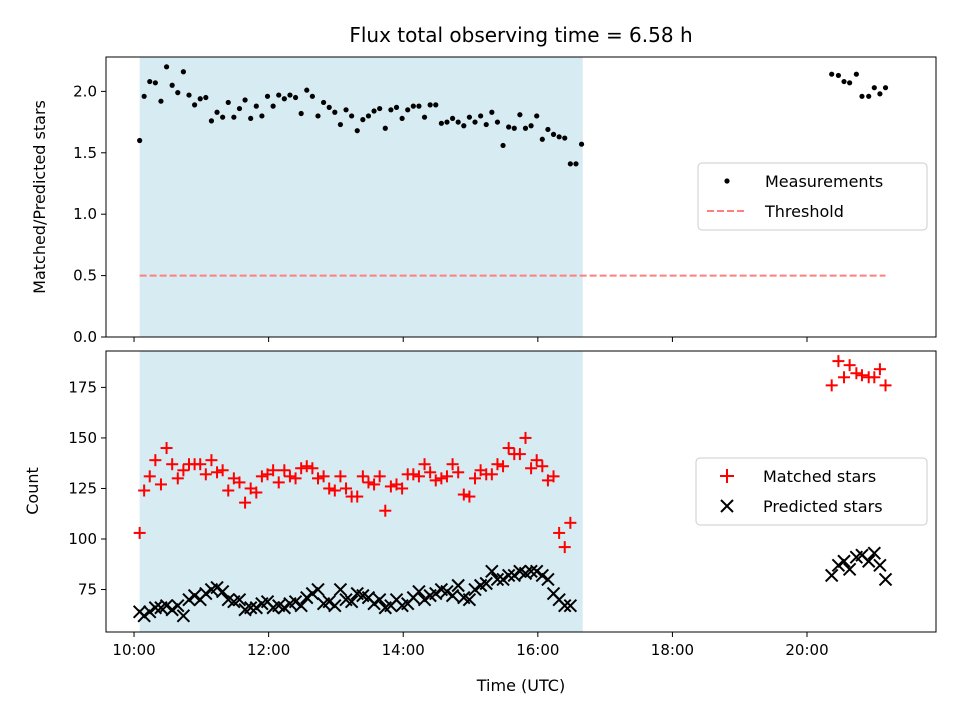  I want to click on legend-predicted-label: Predicted stars, so click(823, 506).